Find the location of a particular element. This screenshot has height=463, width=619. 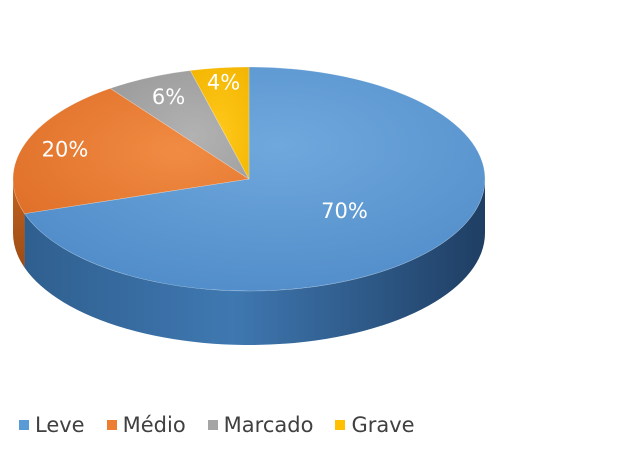

legend-label-marcado: Marcado is located at coordinates (268, 425).